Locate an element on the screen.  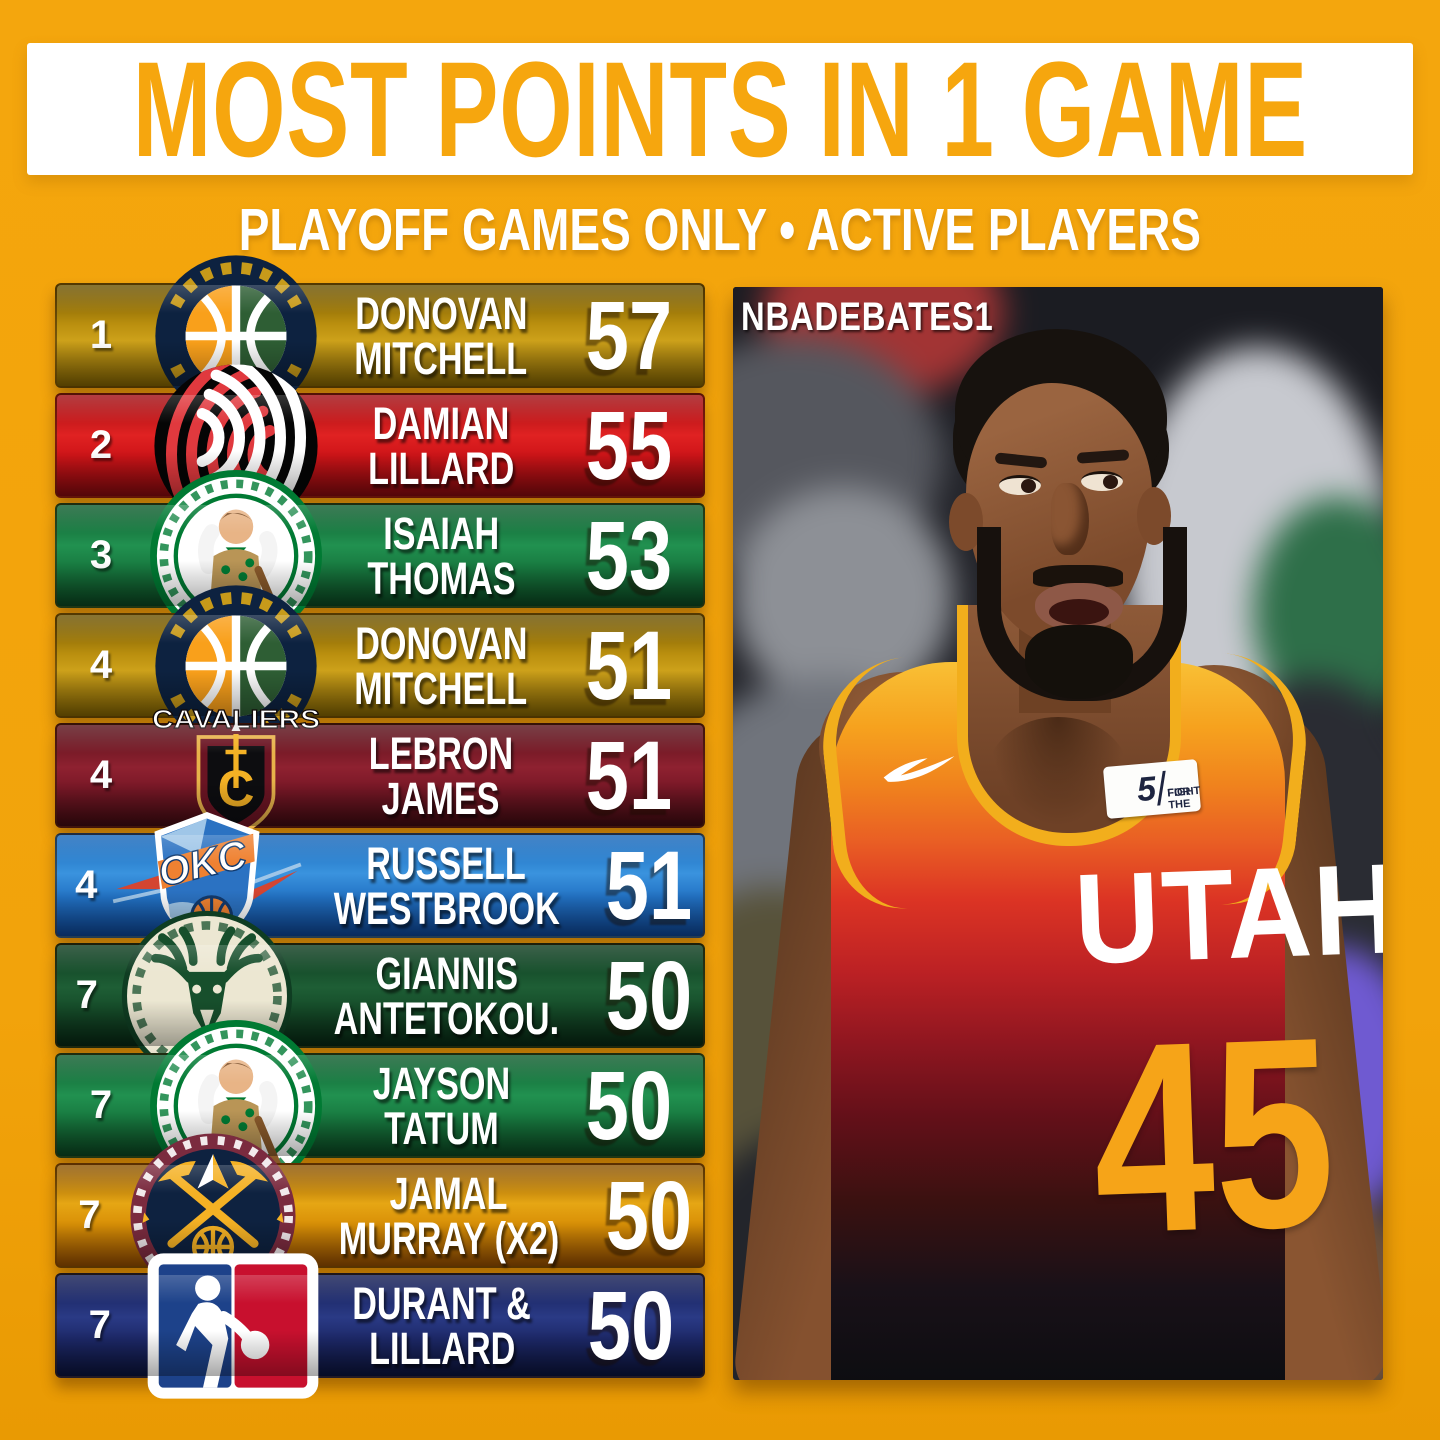
page-title: MOST POINTS IN 1 GAME is located at coordinates (720, 109).